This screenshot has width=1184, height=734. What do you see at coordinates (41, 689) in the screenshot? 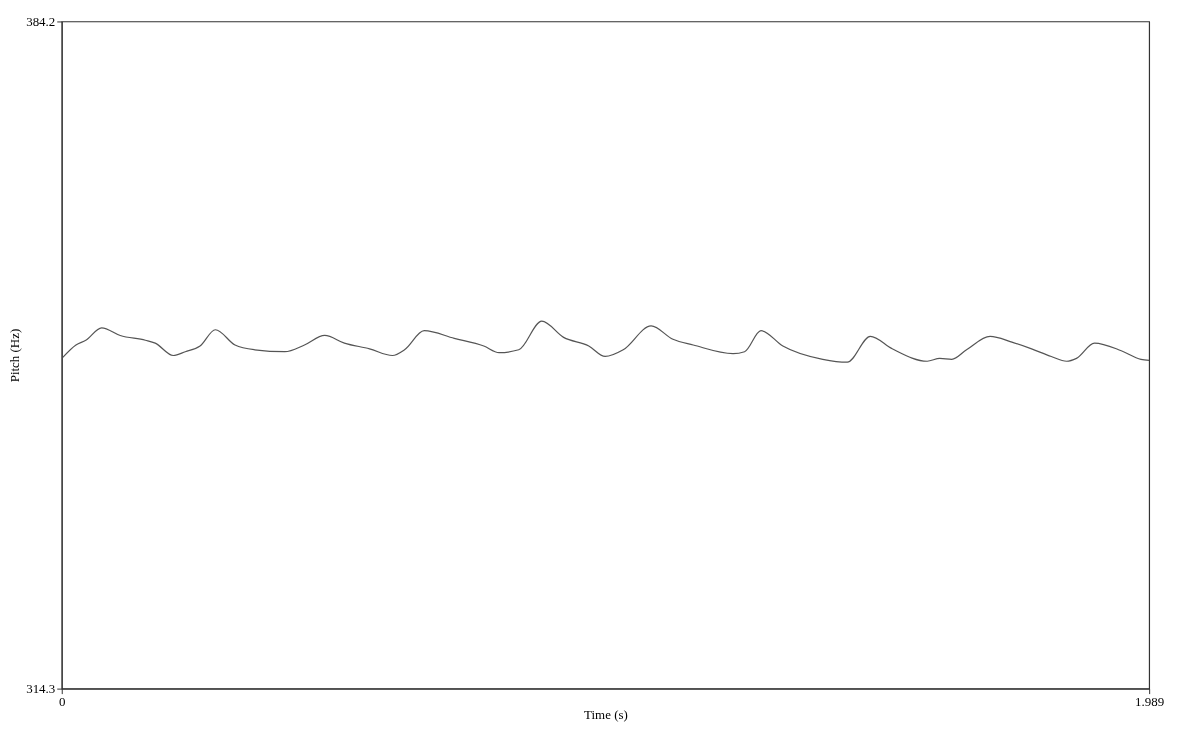
I see `y-tick-label: 314.3` at bounding box center [41, 689].